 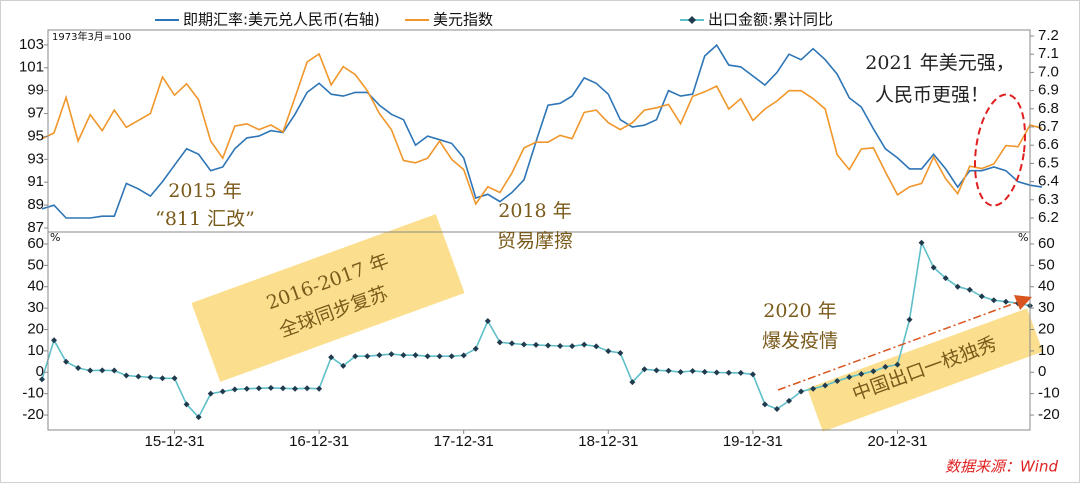 What do you see at coordinates (91, 36) in the screenshot?
I see `subtitle: 1973年3月=100` at bounding box center [91, 36].